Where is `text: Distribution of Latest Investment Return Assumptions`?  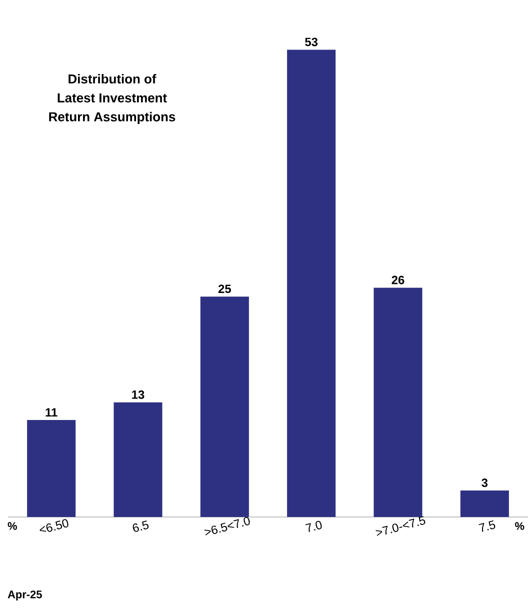 text: Distribution of Latest Investment Return Assumptions is located at coordinates (112, 99).